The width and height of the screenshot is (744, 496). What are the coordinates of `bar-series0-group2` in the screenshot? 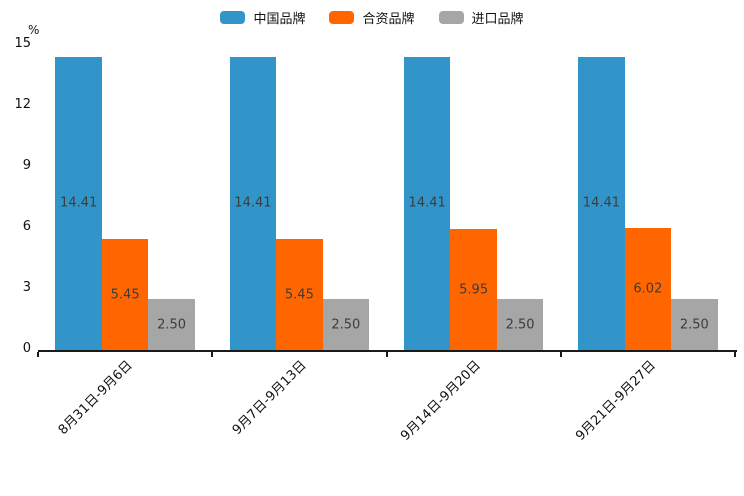 It's located at (427, 203).